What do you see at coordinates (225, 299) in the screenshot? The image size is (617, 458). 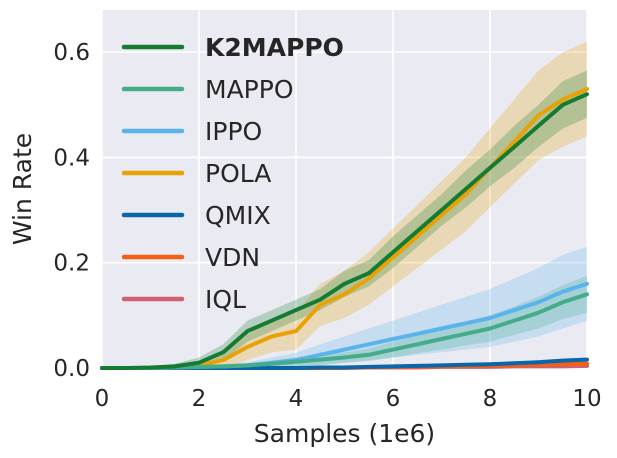 I see `legend-label-iql: IQL` at bounding box center [225, 299].